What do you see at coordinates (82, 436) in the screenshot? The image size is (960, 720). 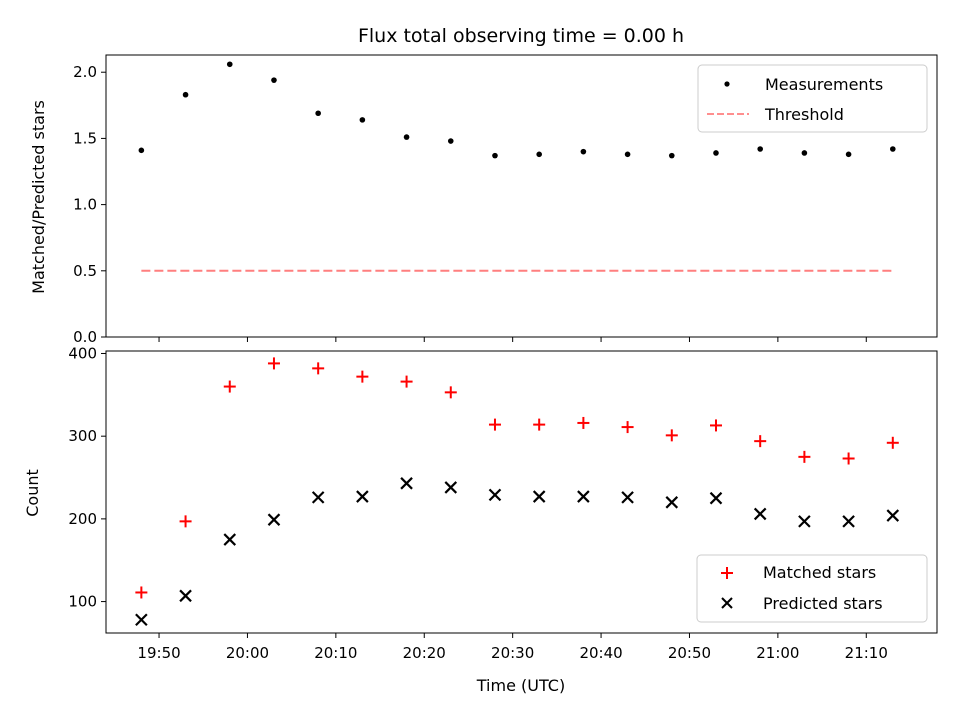 I see `bottom-y-tick-label: 300` at bounding box center [82, 436].